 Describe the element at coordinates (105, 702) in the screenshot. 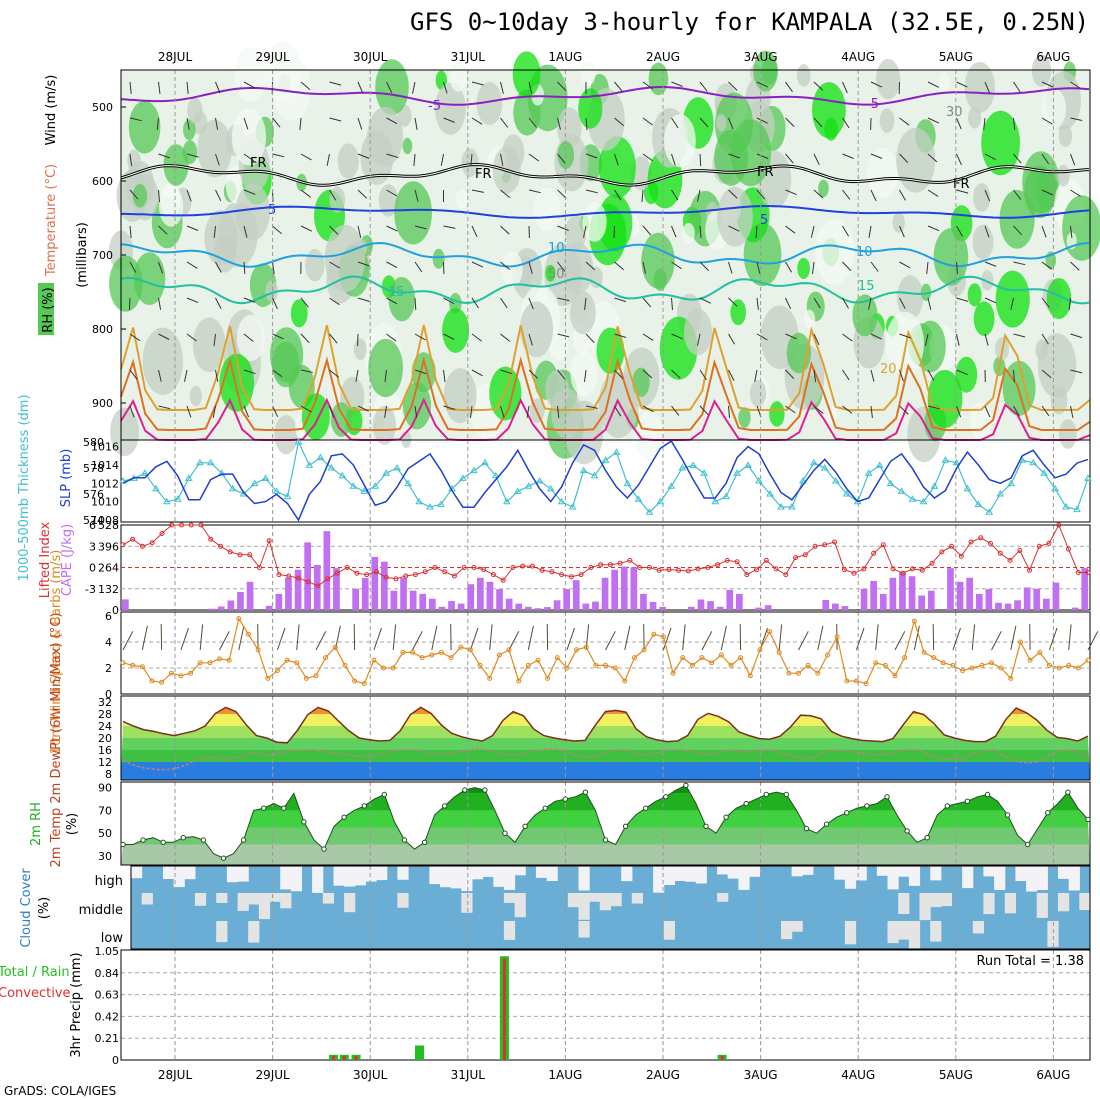

I see `temp-tick-label: 32` at that location.